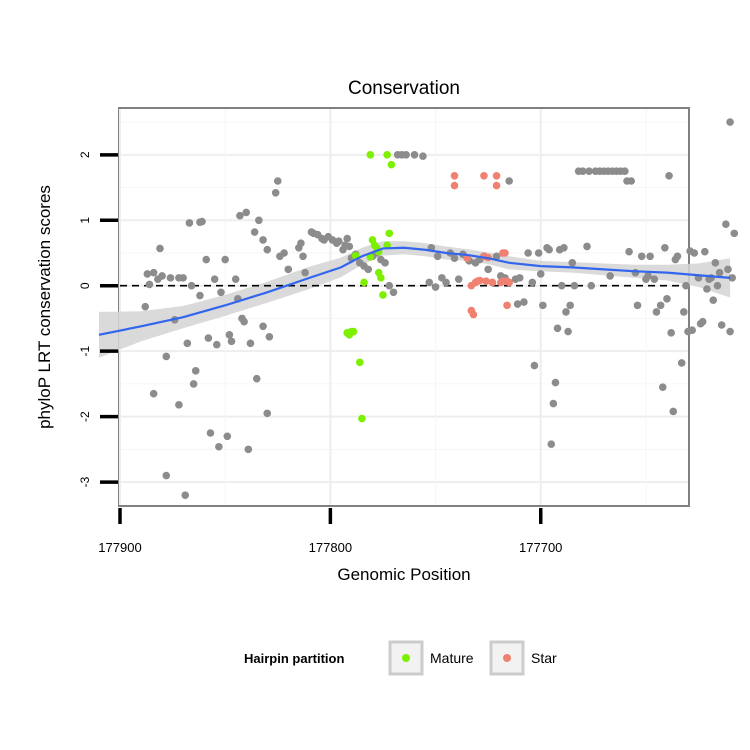 Image resolution: width=750 pixels, height=750 pixels. I want to click on x-tick-label: 177700, so click(540, 547).